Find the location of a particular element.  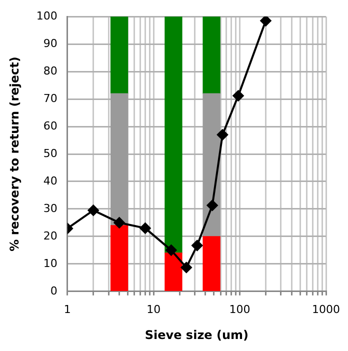

x-tick-label: 100 is located at coordinates (239, 309).